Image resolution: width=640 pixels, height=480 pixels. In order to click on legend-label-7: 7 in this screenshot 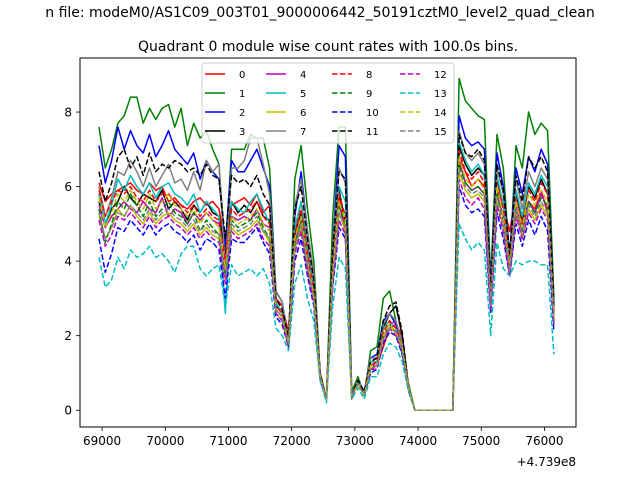, I will do `click(303, 132)`.